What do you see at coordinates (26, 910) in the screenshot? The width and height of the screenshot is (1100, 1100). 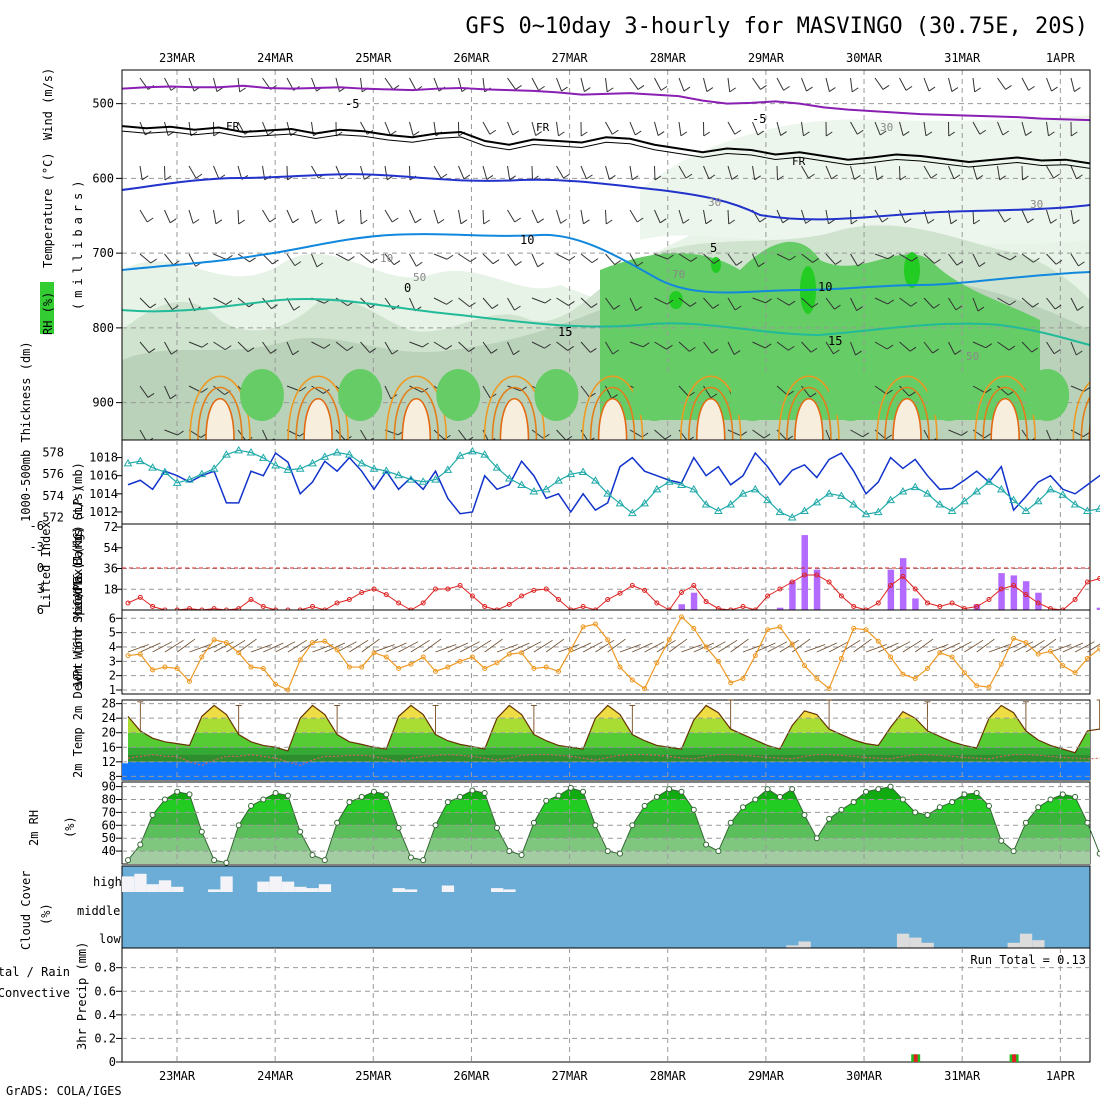 I see `ylabel-cloud: Cloud Cover` at bounding box center [26, 910].